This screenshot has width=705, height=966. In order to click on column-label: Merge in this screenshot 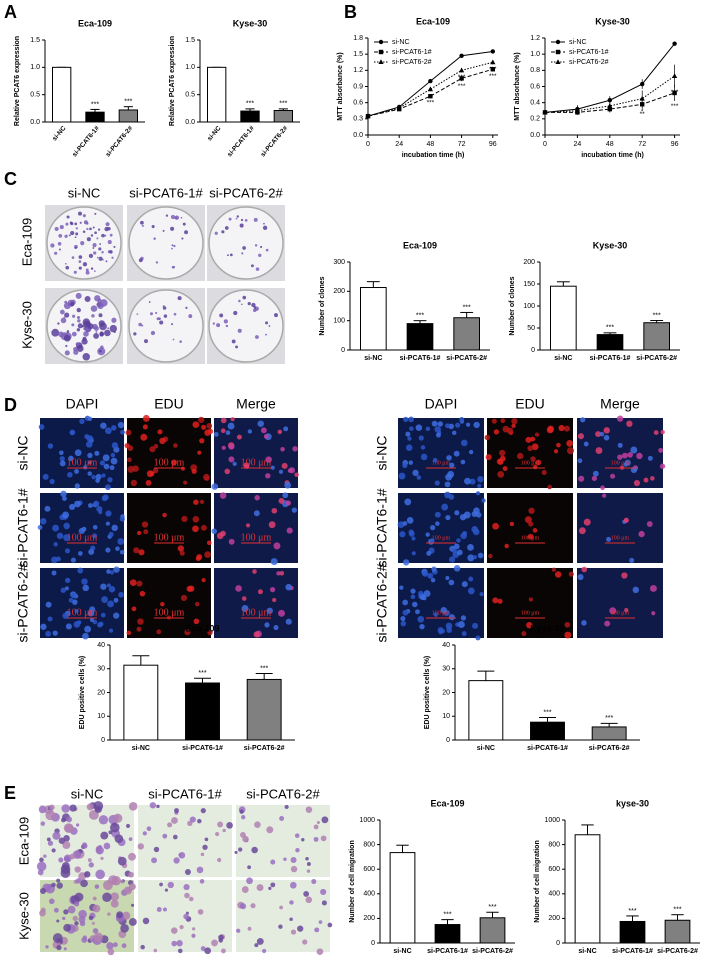, I will do `click(256, 404)`.